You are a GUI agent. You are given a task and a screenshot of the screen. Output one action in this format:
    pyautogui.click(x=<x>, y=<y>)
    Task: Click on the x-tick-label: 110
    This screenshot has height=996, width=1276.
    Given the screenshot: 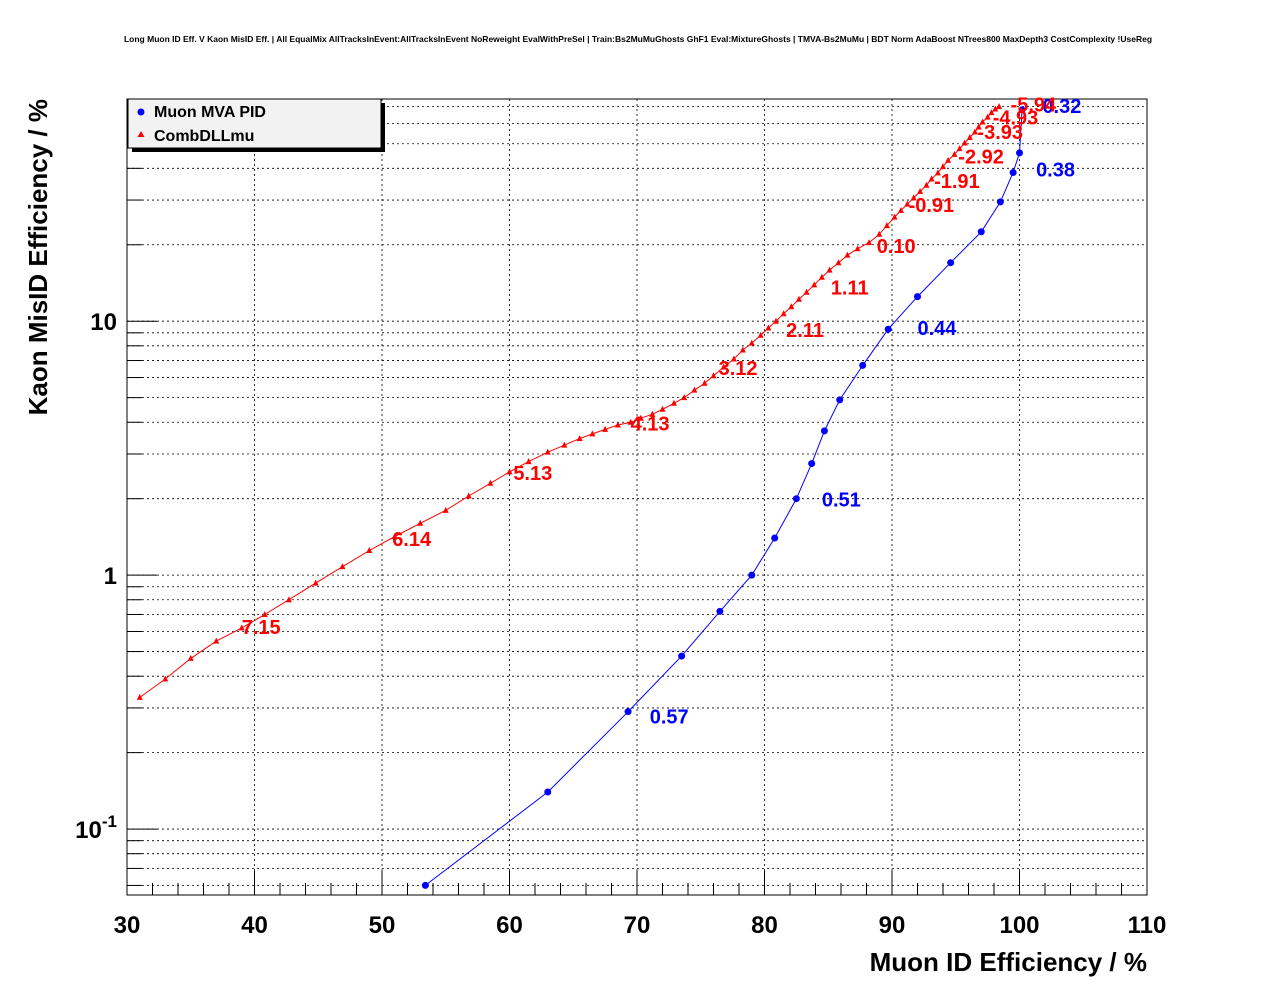 What is the action you would take?
    pyautogui.click(x=1147, y=925)
    